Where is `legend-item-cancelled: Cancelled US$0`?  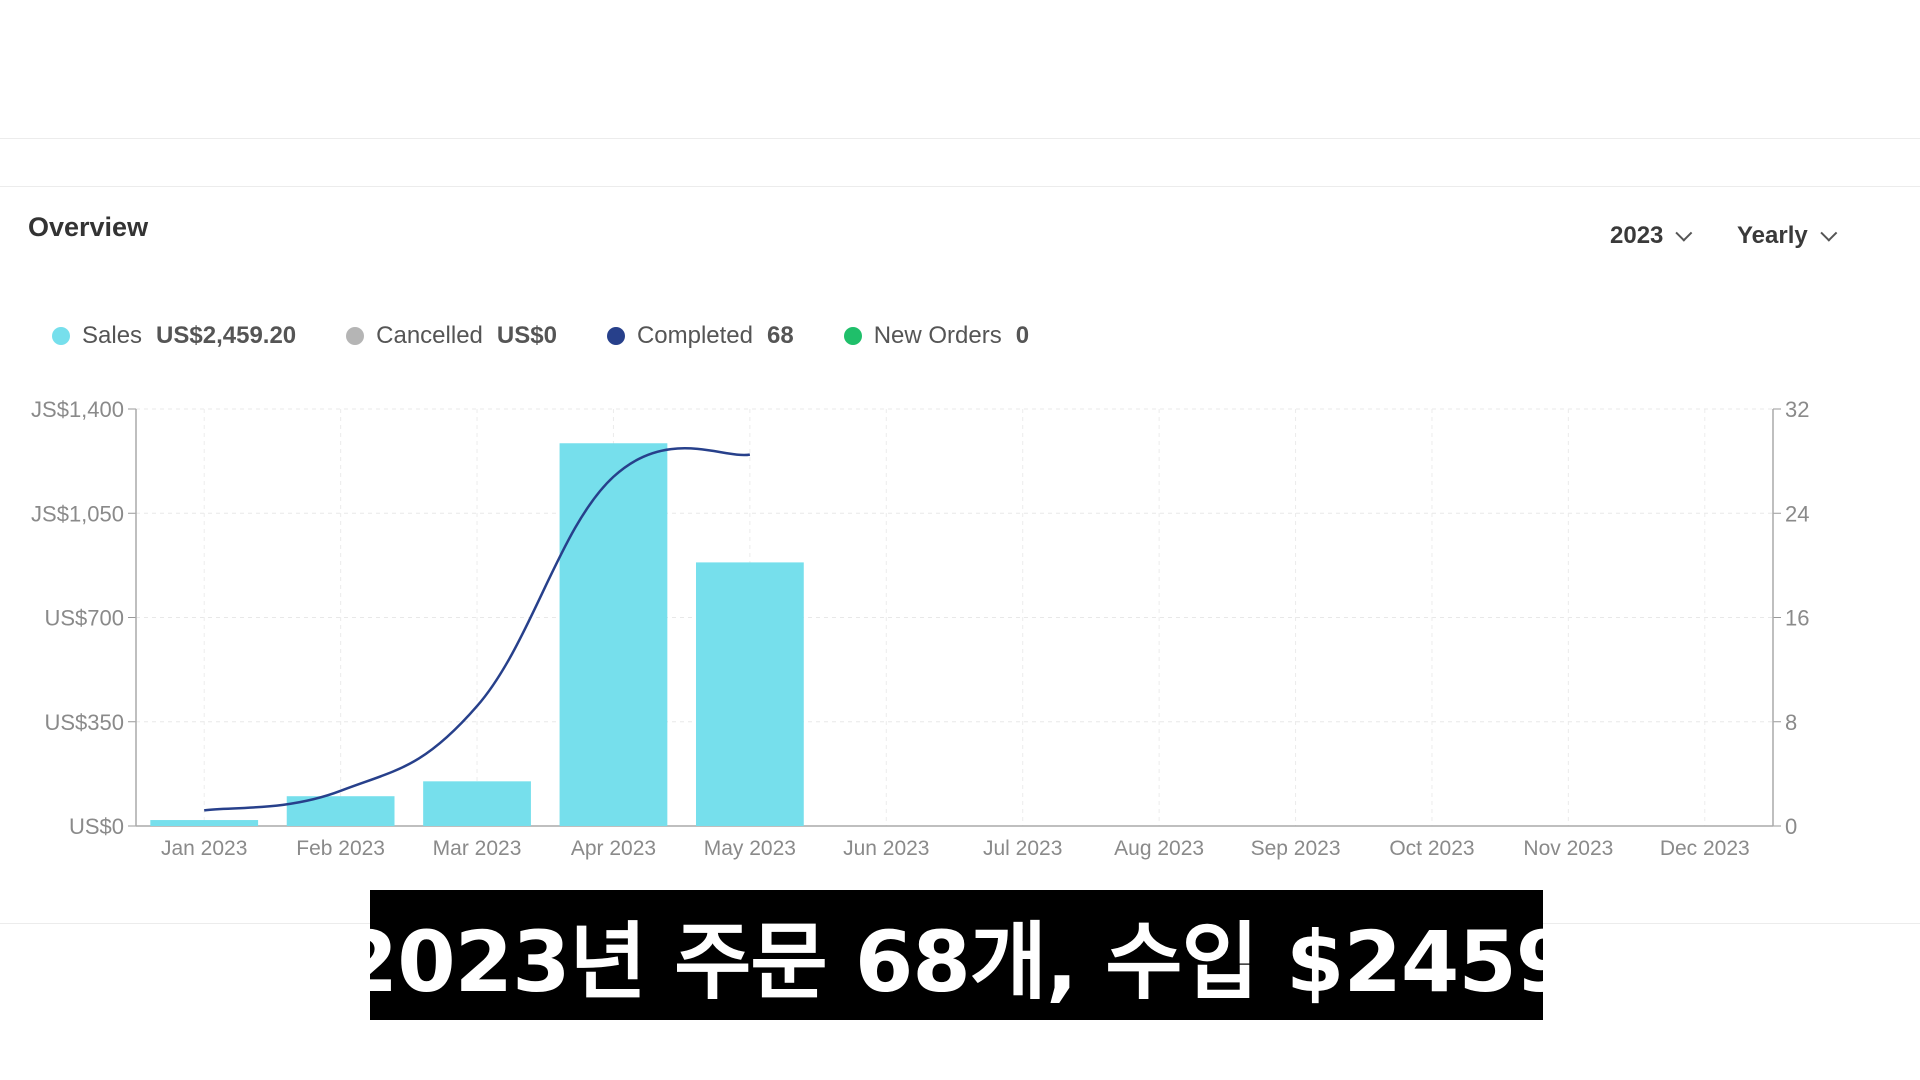 legend-item-cancelled: Cancelled US$0 is located at coordinates (451, 336).